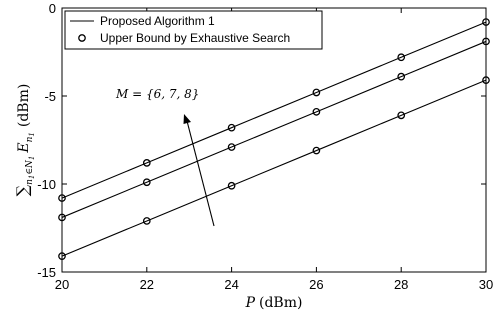 The image size is (500, 320). I want to click on x-tick-label: 30, so click(486, 284).